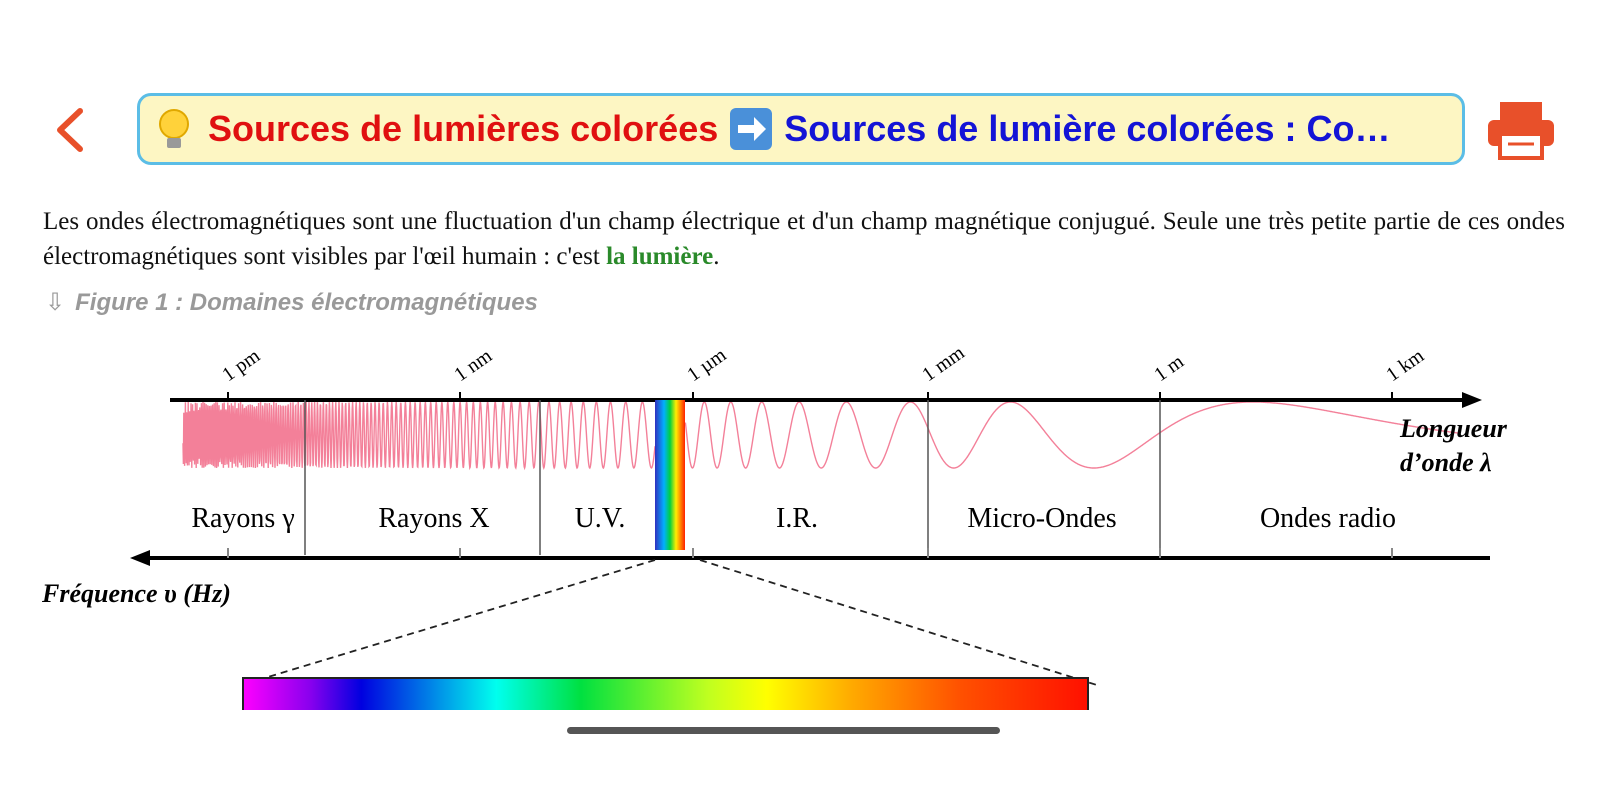  Describe the element at coordinates (660, 256) in the screenshot. I see `highlight: la lumière` at that location.